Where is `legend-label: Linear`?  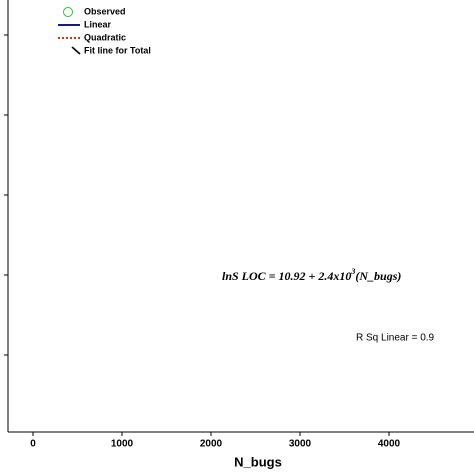
legend-label: Linear is located at coordinates (98, 24).